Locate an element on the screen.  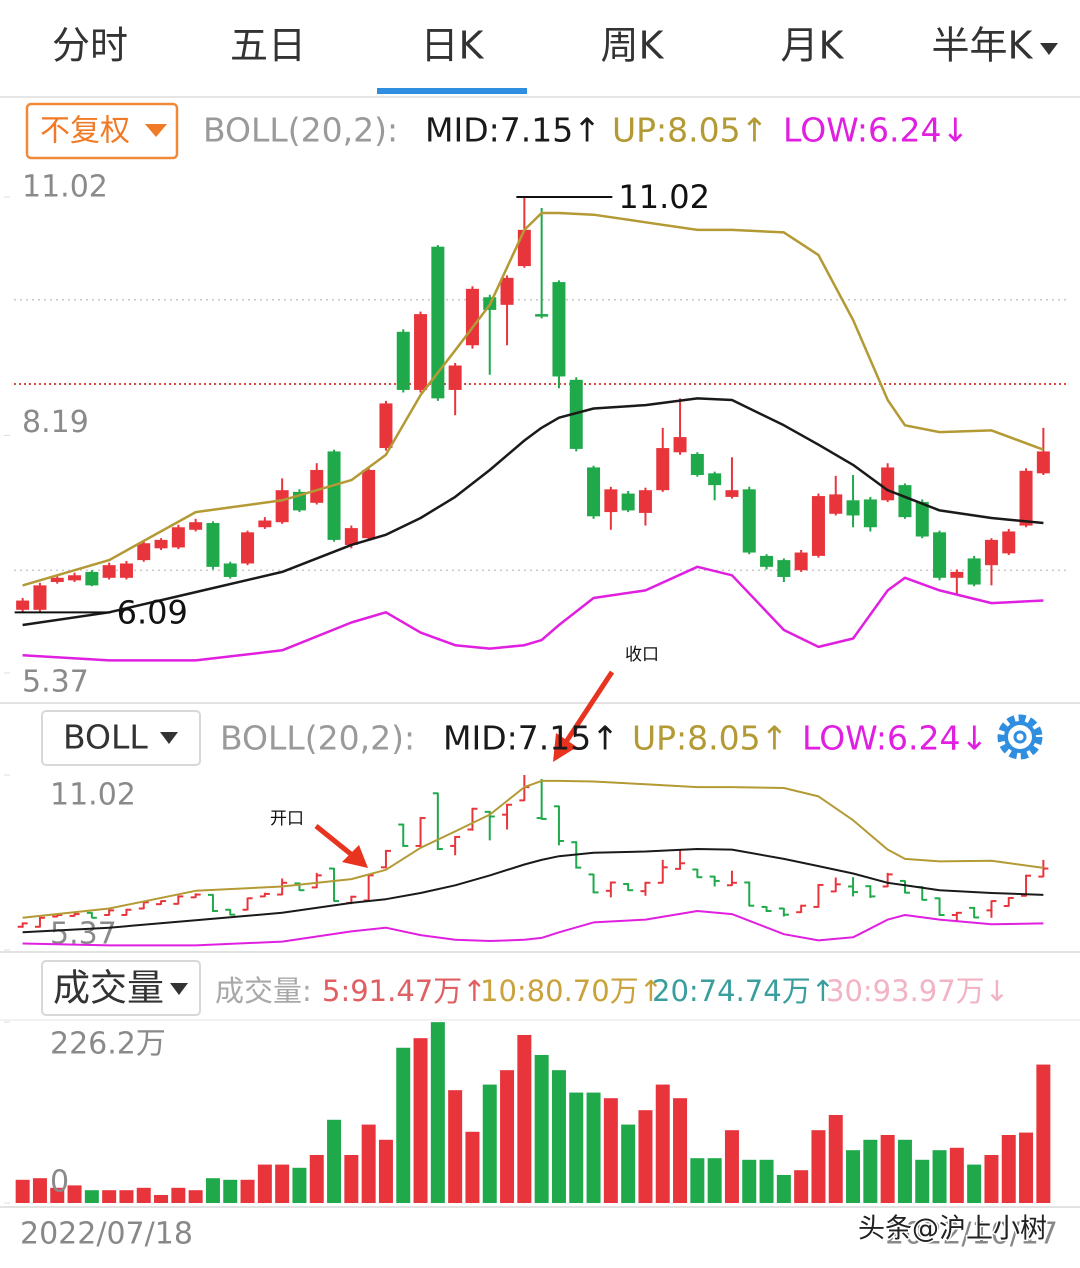
tab: 五日 is located at coordinates (268, 46).